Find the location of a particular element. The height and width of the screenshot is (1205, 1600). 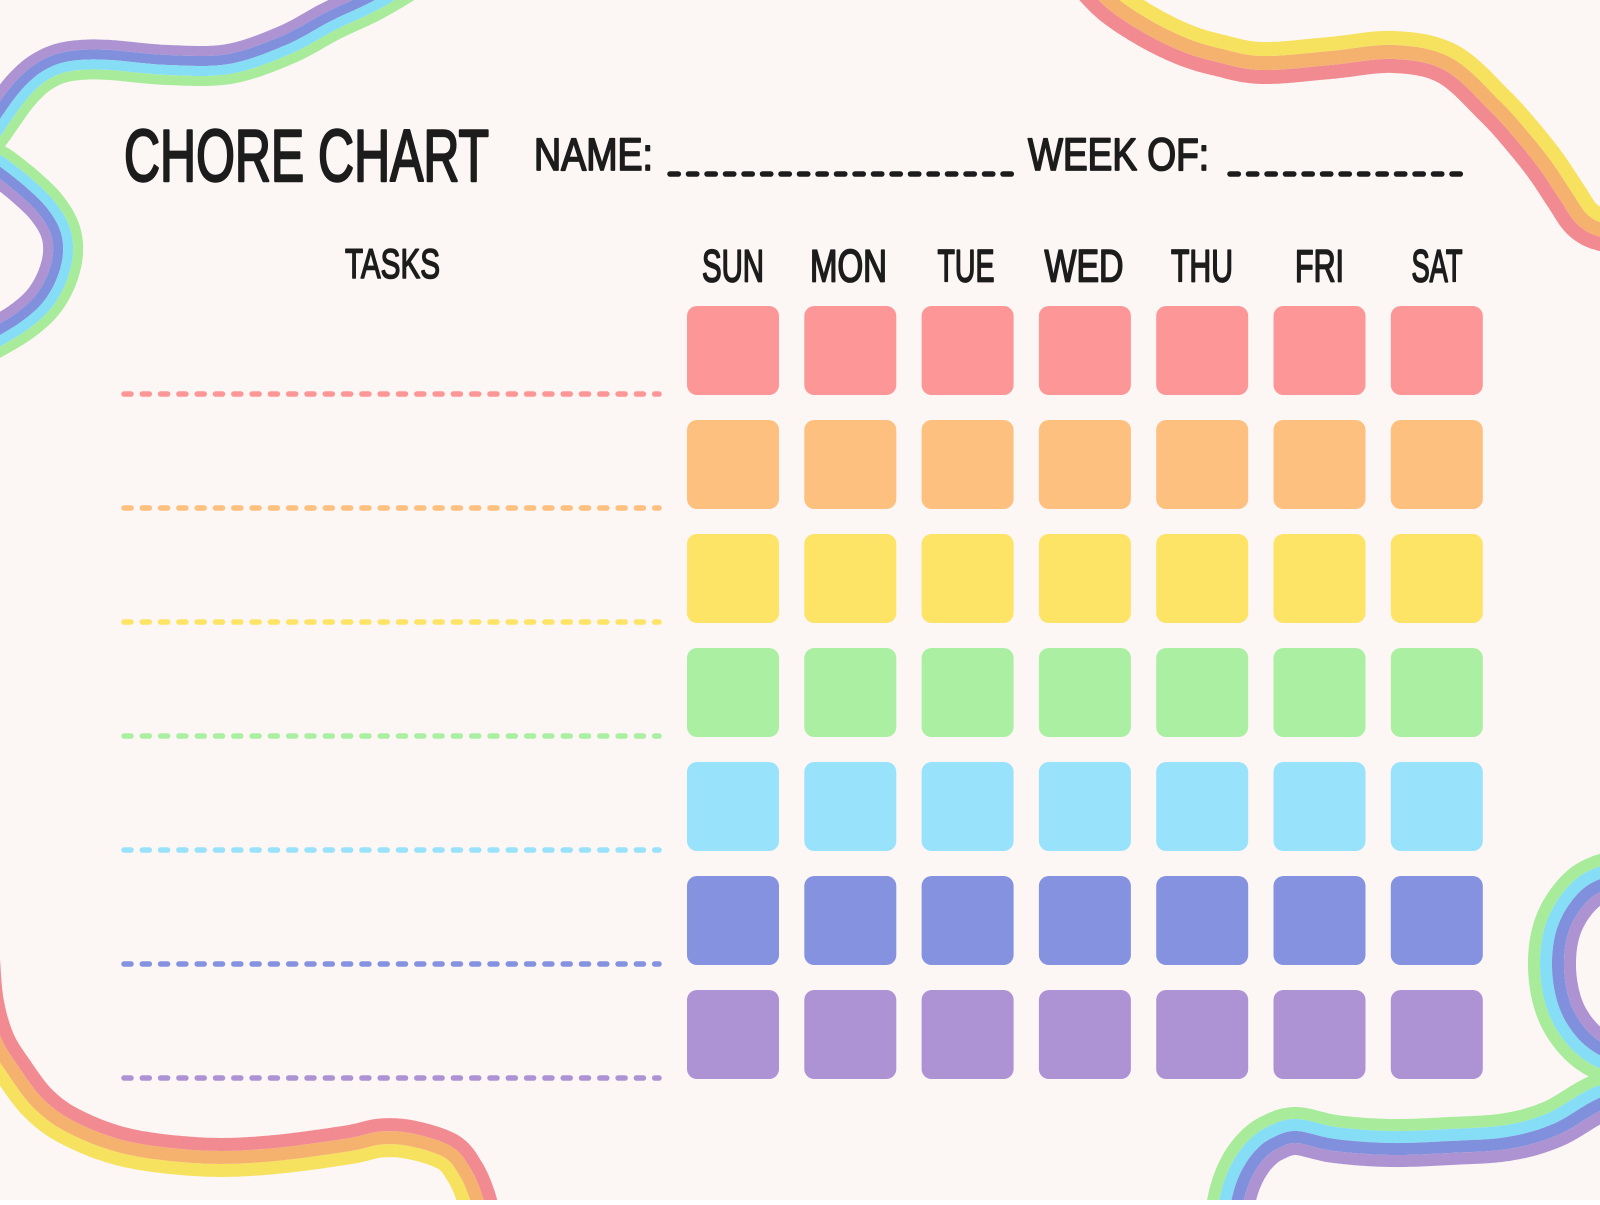

svg-text: MON is located at coordinates (848, 266).